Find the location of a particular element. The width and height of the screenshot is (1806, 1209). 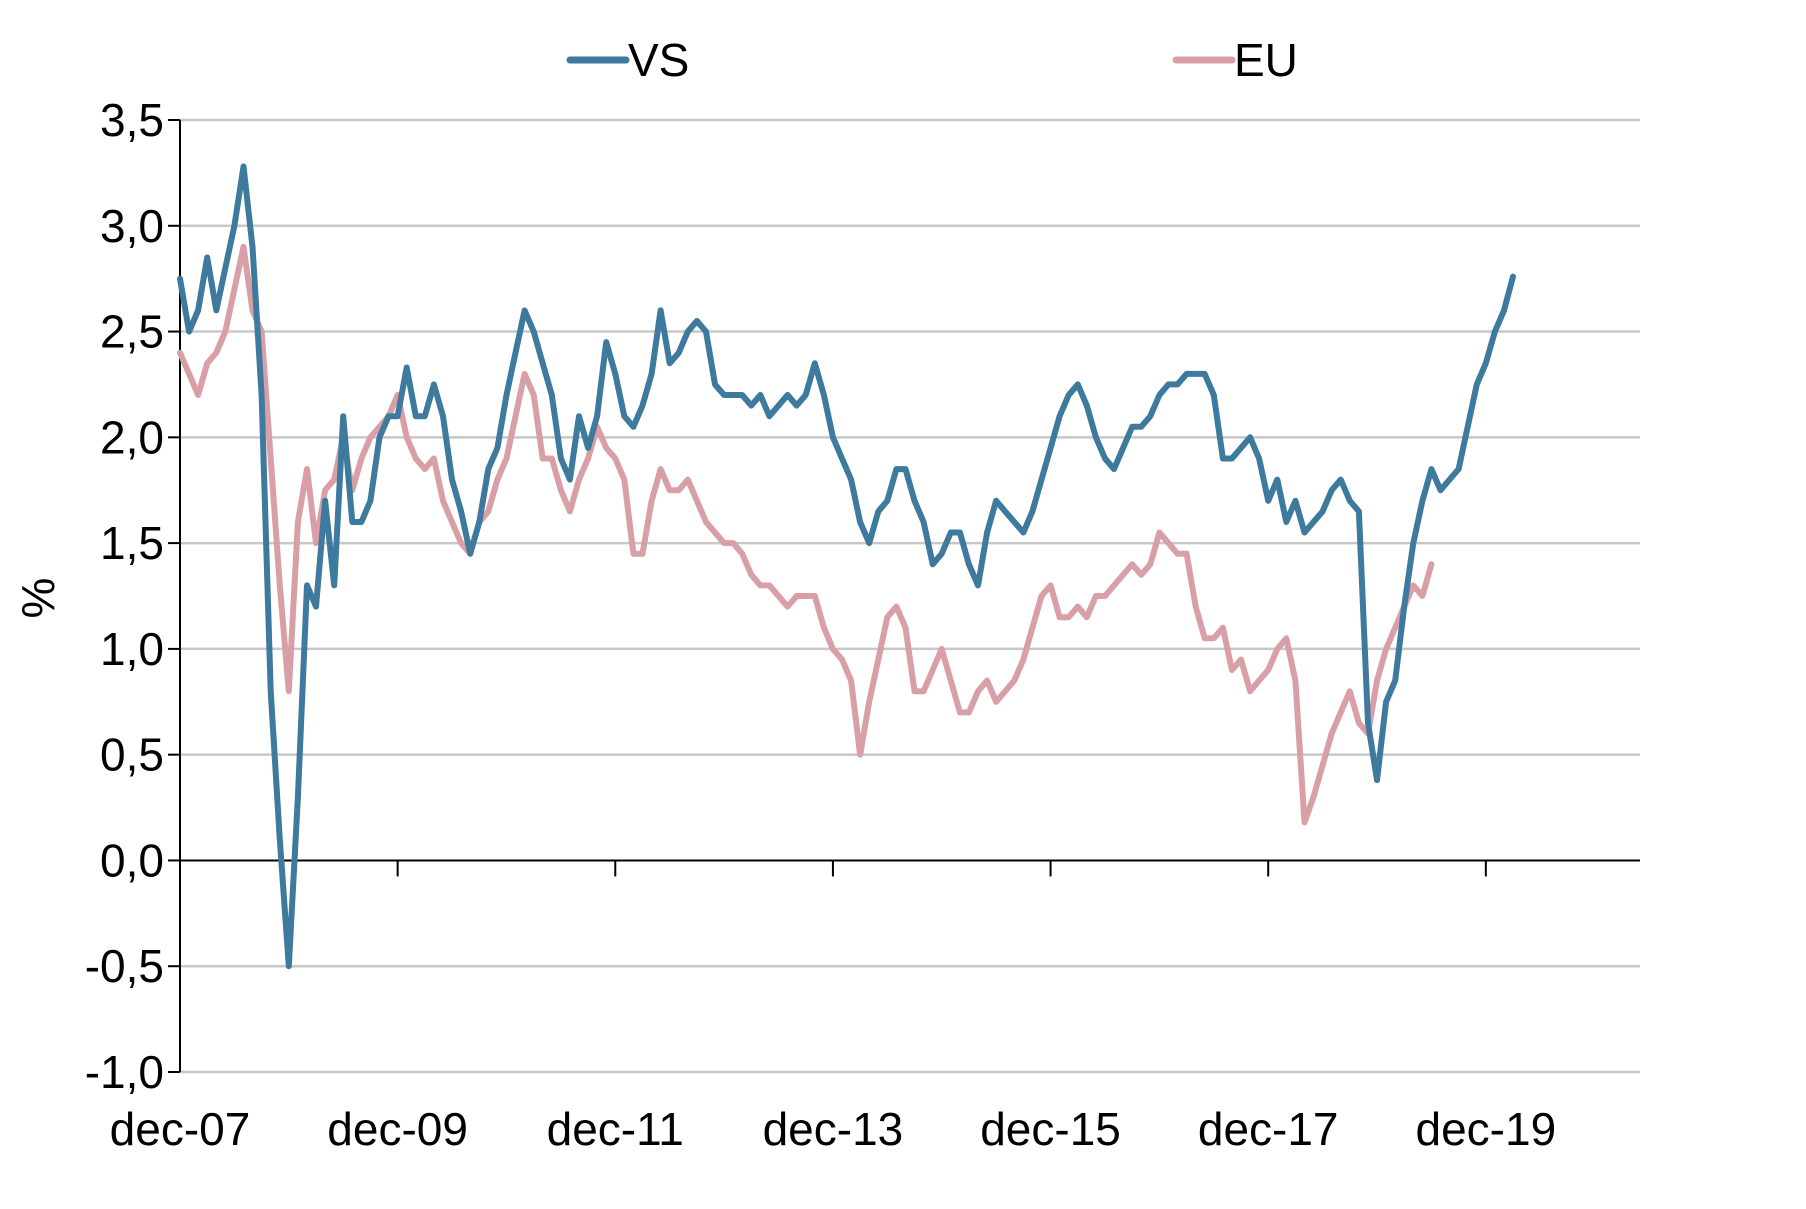

legend: VS EU is located at coordinates (932, 60).